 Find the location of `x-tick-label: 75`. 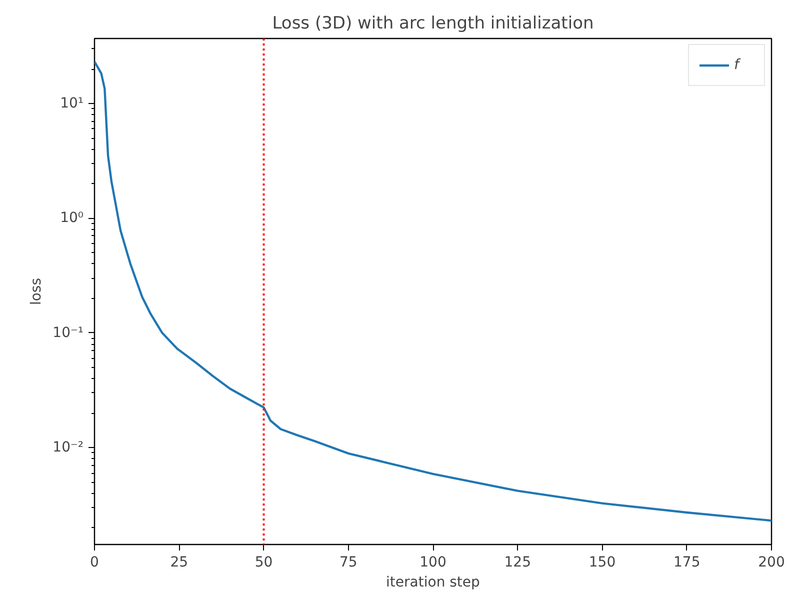

x-tick-label: 75 is located at coordinates (348, 562).